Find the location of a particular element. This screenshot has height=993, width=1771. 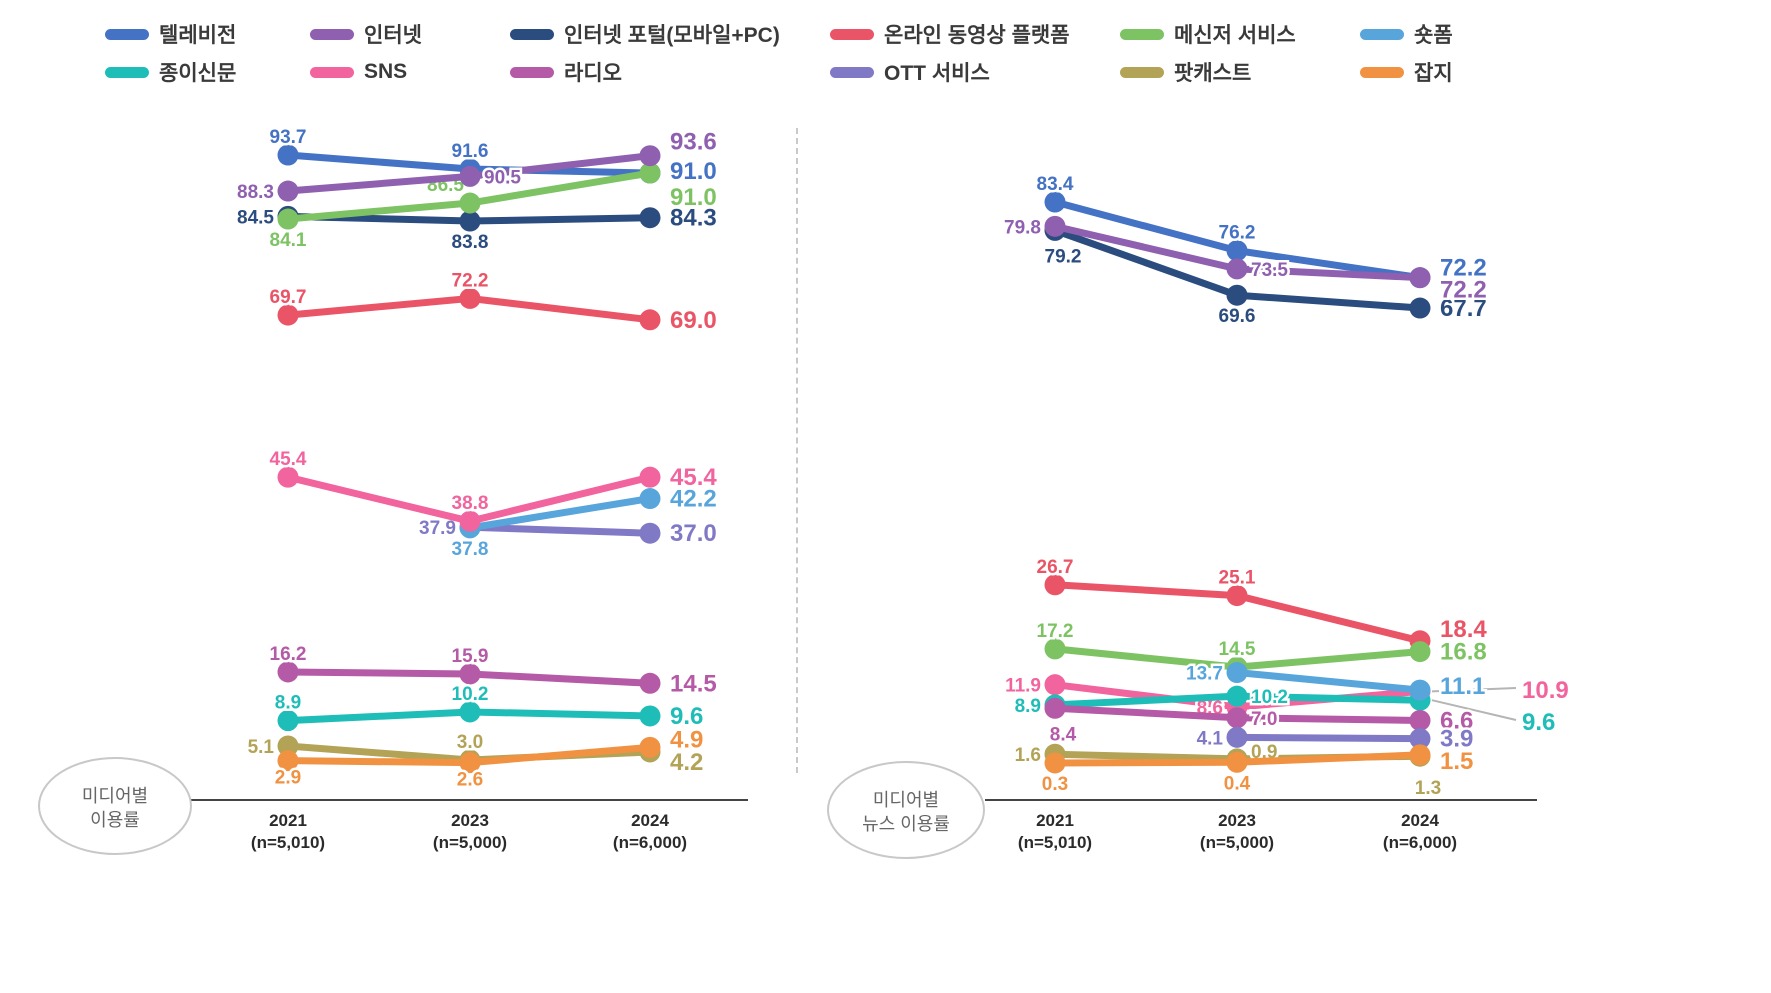

series-value-label: 37.8 is located at coordinates (470, 549).